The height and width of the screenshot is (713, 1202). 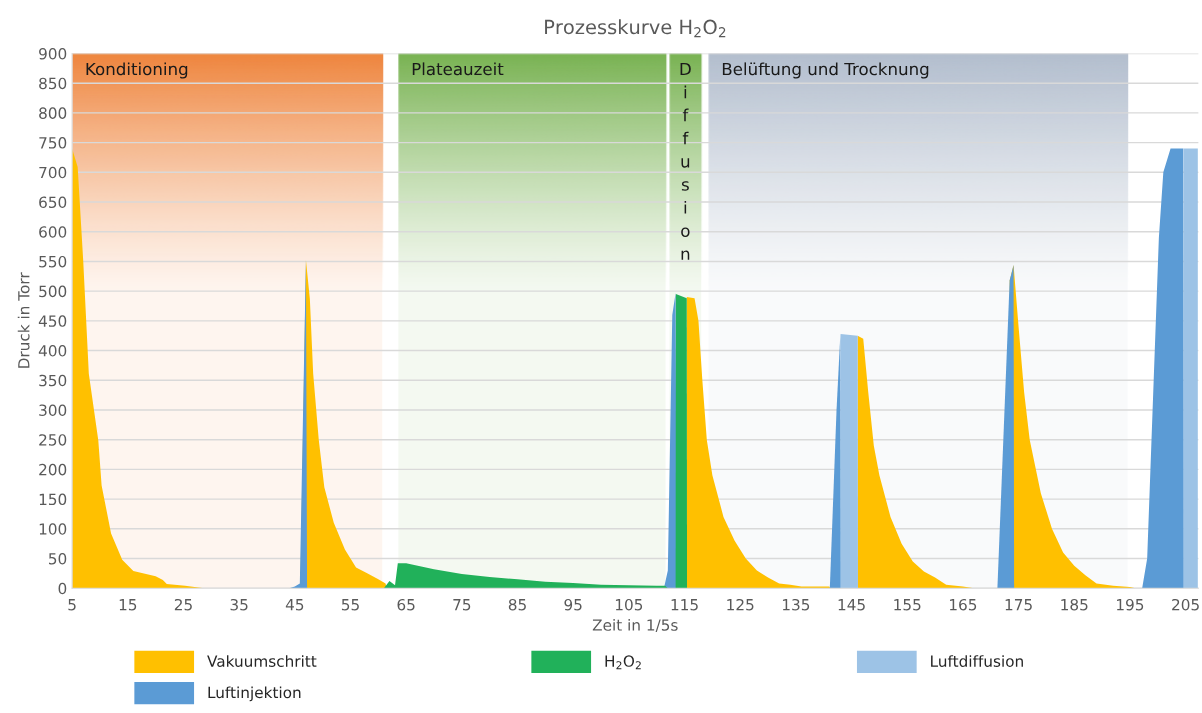 I want to click on y-tick-label: 400, so click(x=52, y=351).